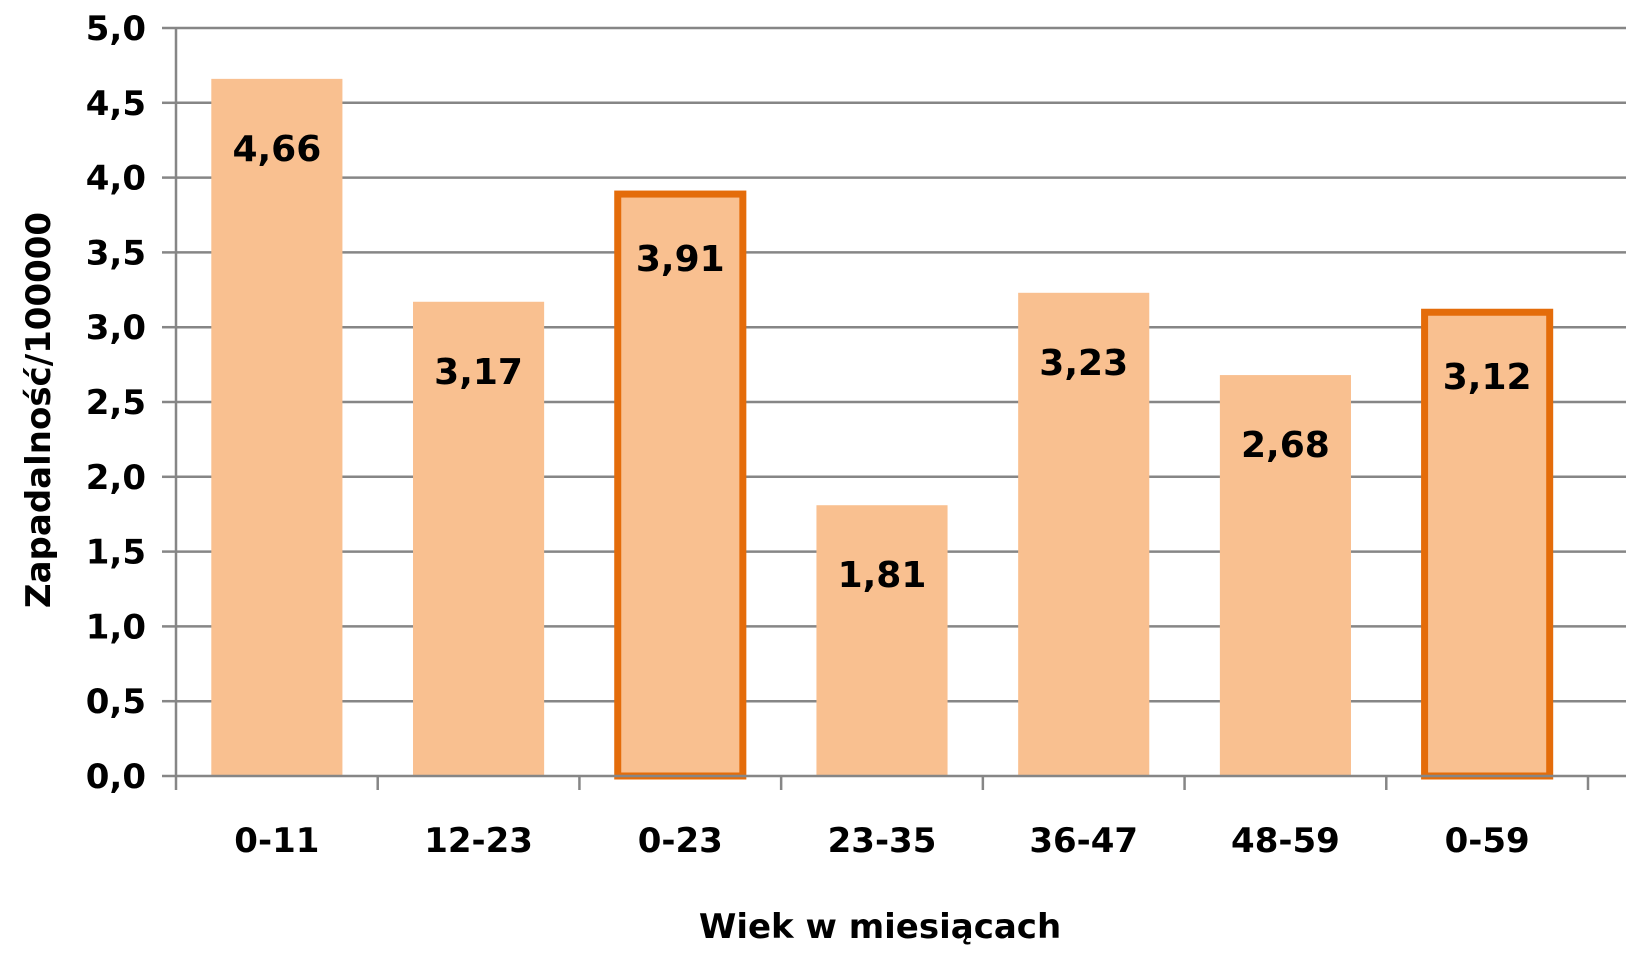  I want to click on y-tick-label: 0,0, so click(116, 777).